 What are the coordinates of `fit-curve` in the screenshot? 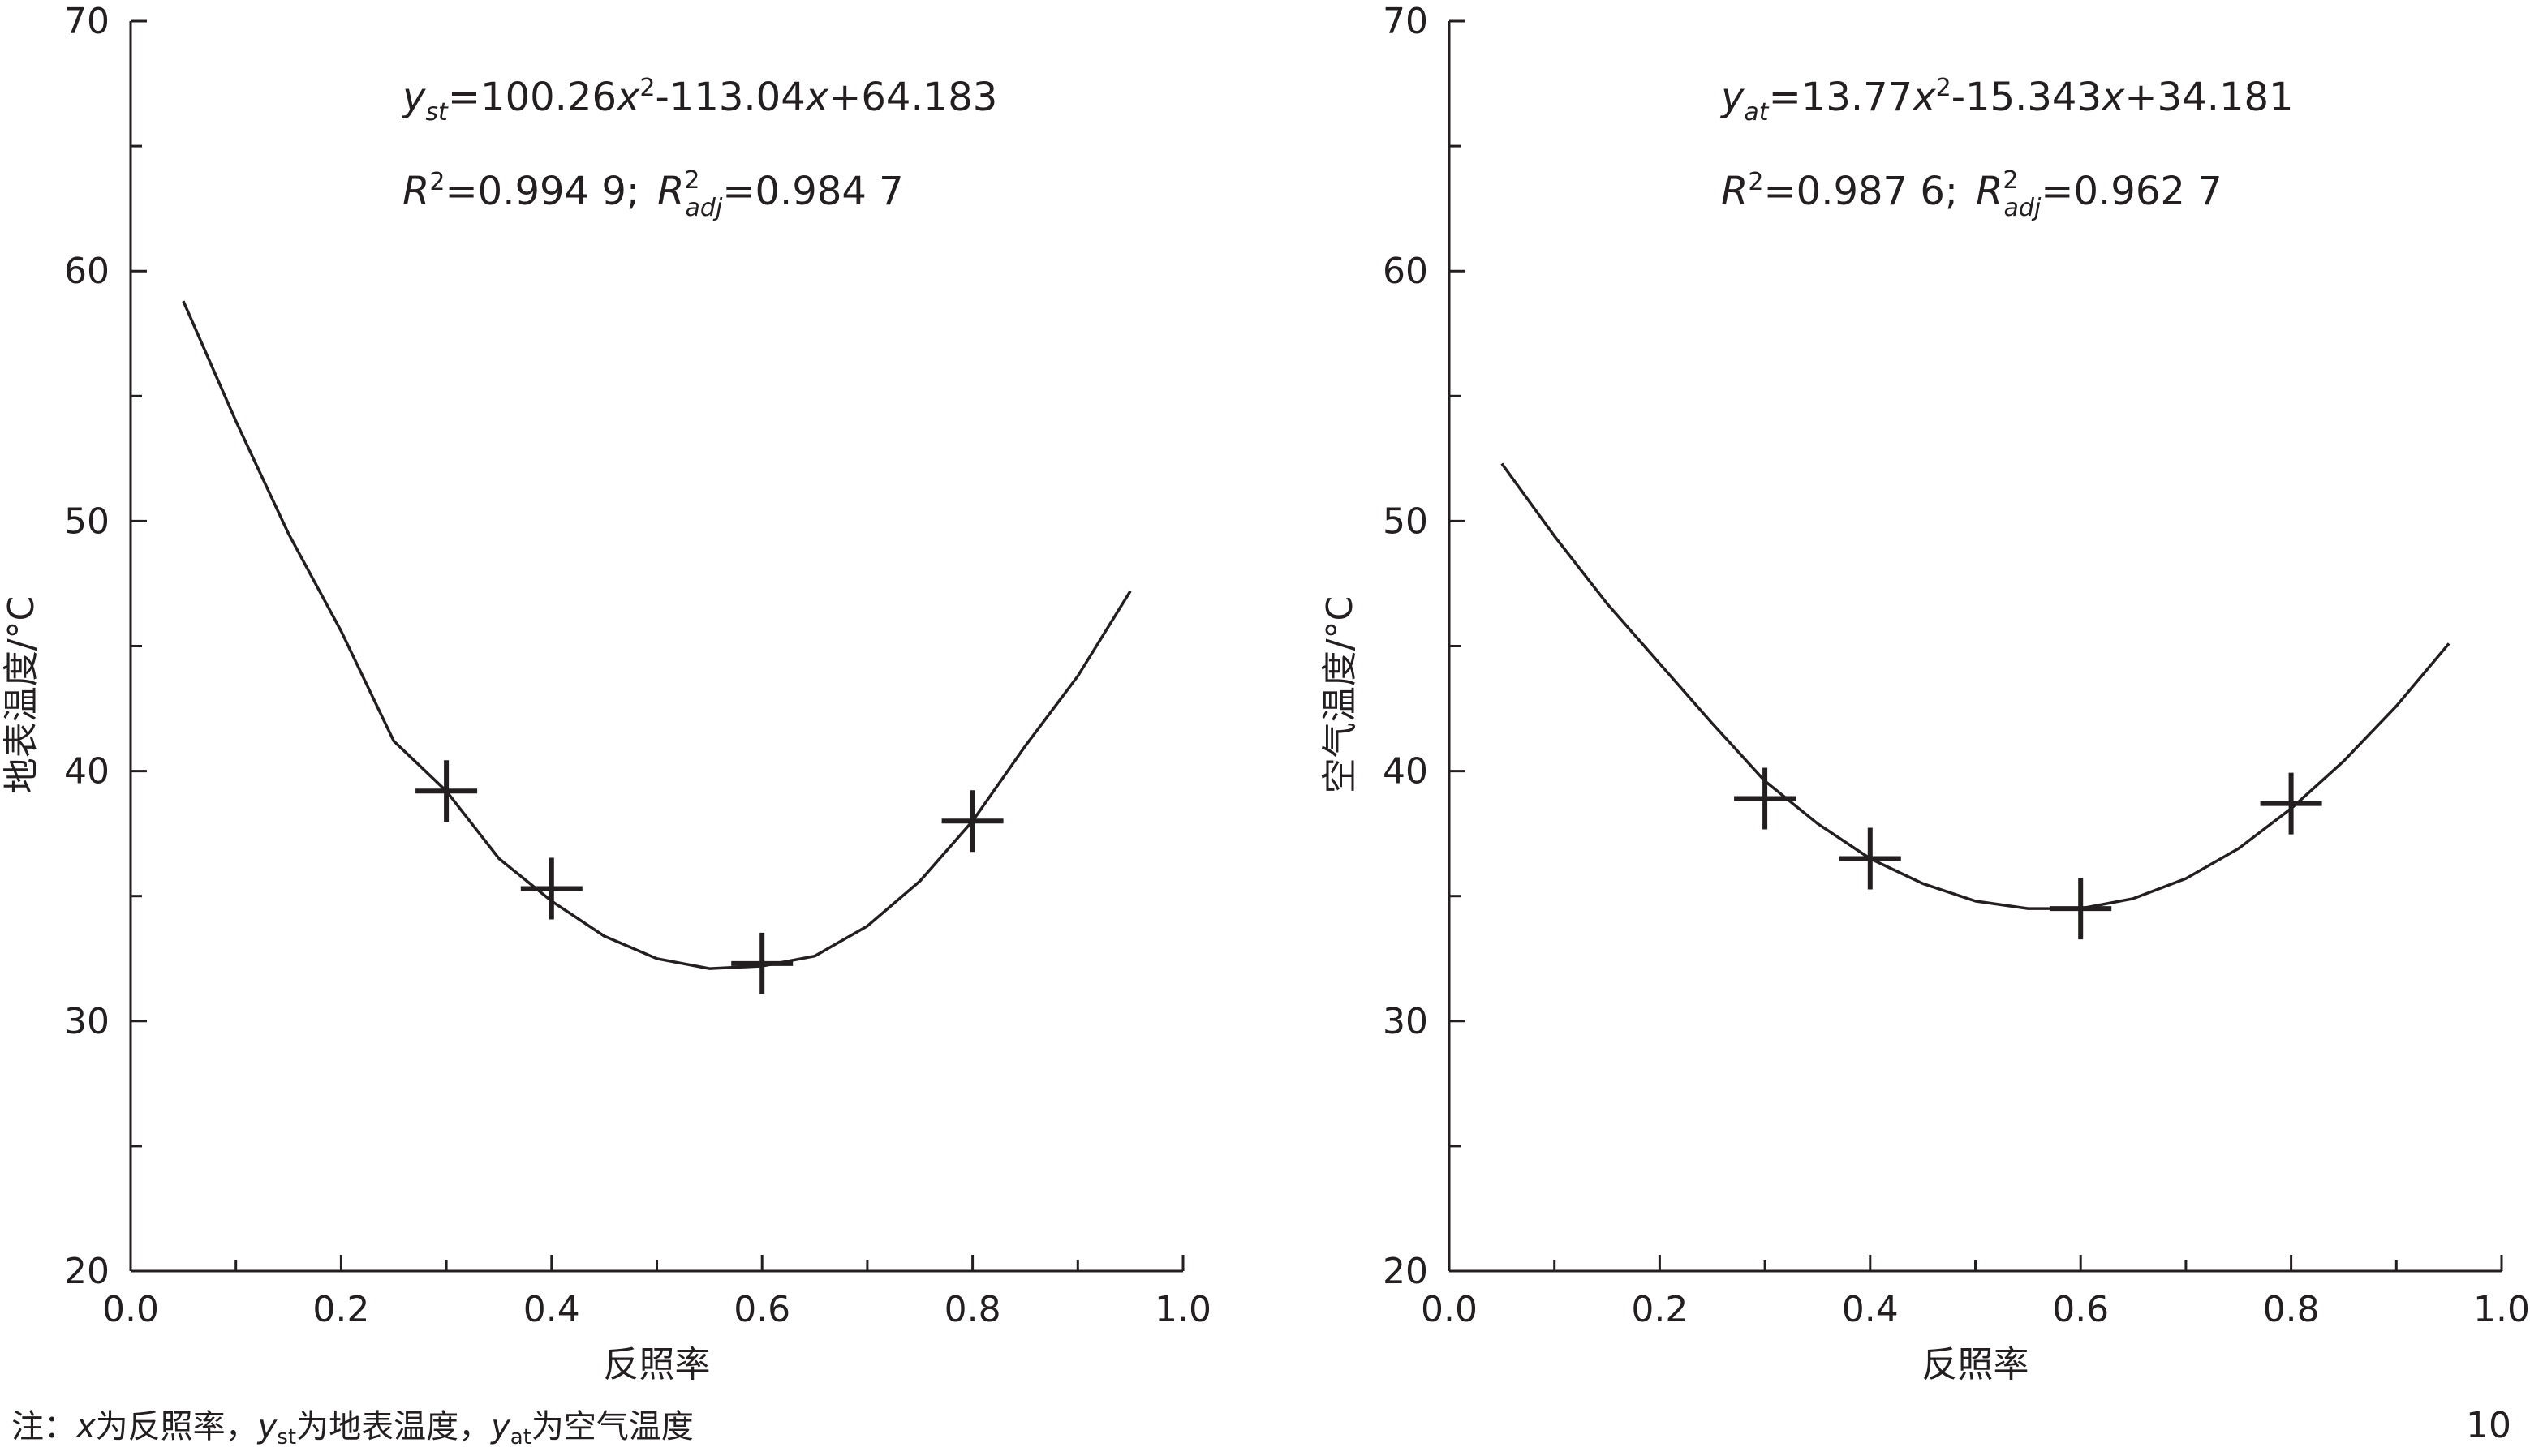 It's located at (1975, 686).